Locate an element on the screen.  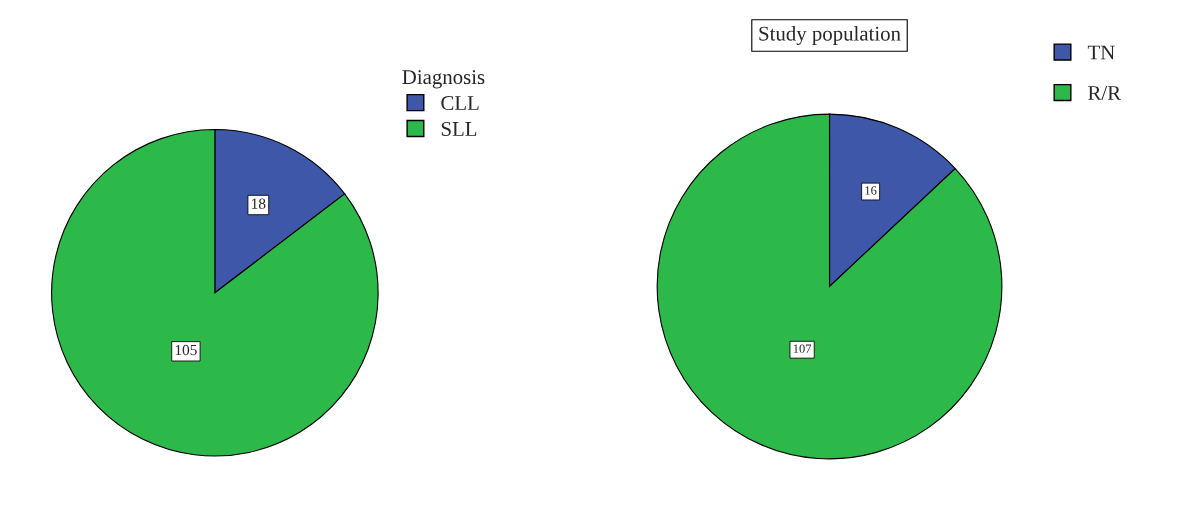
data-label: 105 is located at coordinates (186, 350).